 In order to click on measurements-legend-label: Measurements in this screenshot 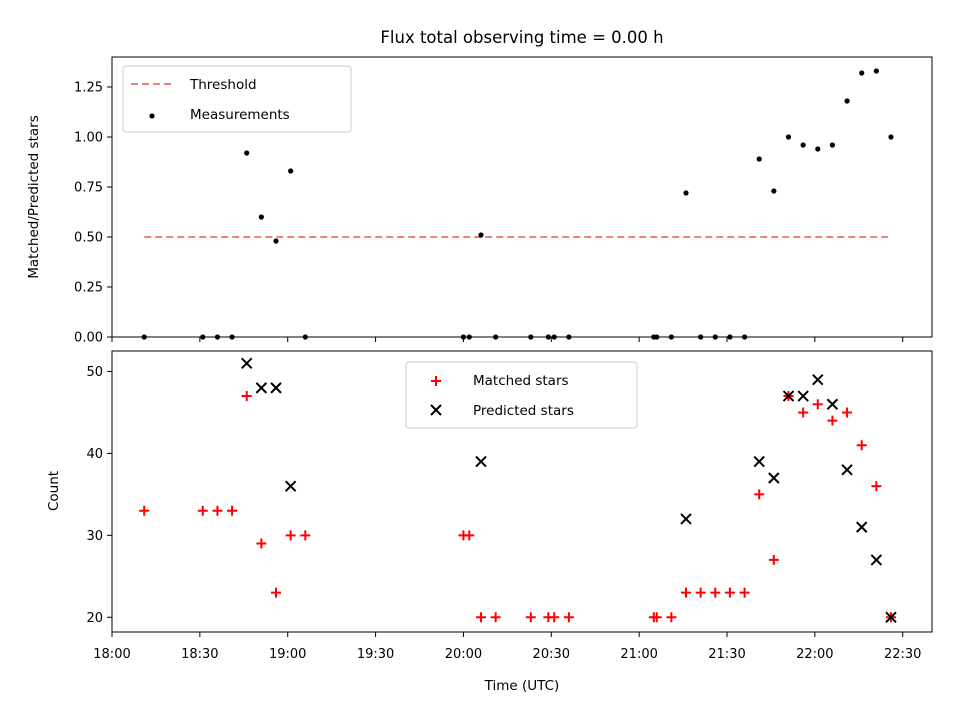, I will do `click(240, 115)`.